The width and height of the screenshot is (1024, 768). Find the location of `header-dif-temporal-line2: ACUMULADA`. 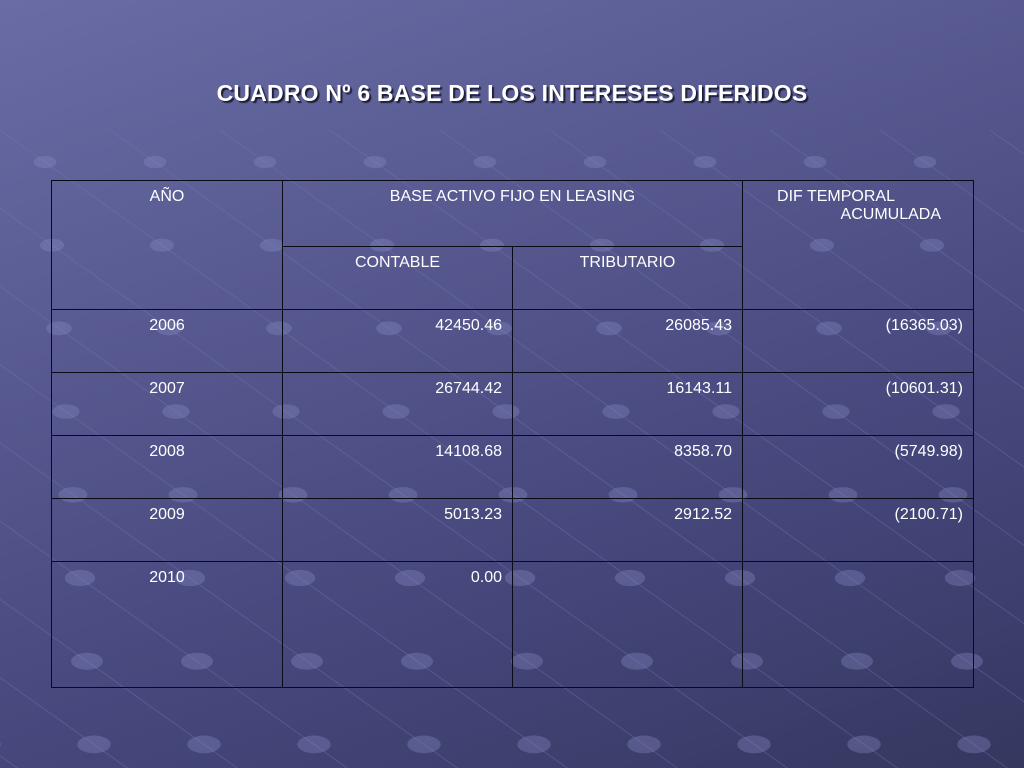

header-dif-temporal-line2: ACUMULADA is located at coordinates (890, 214).